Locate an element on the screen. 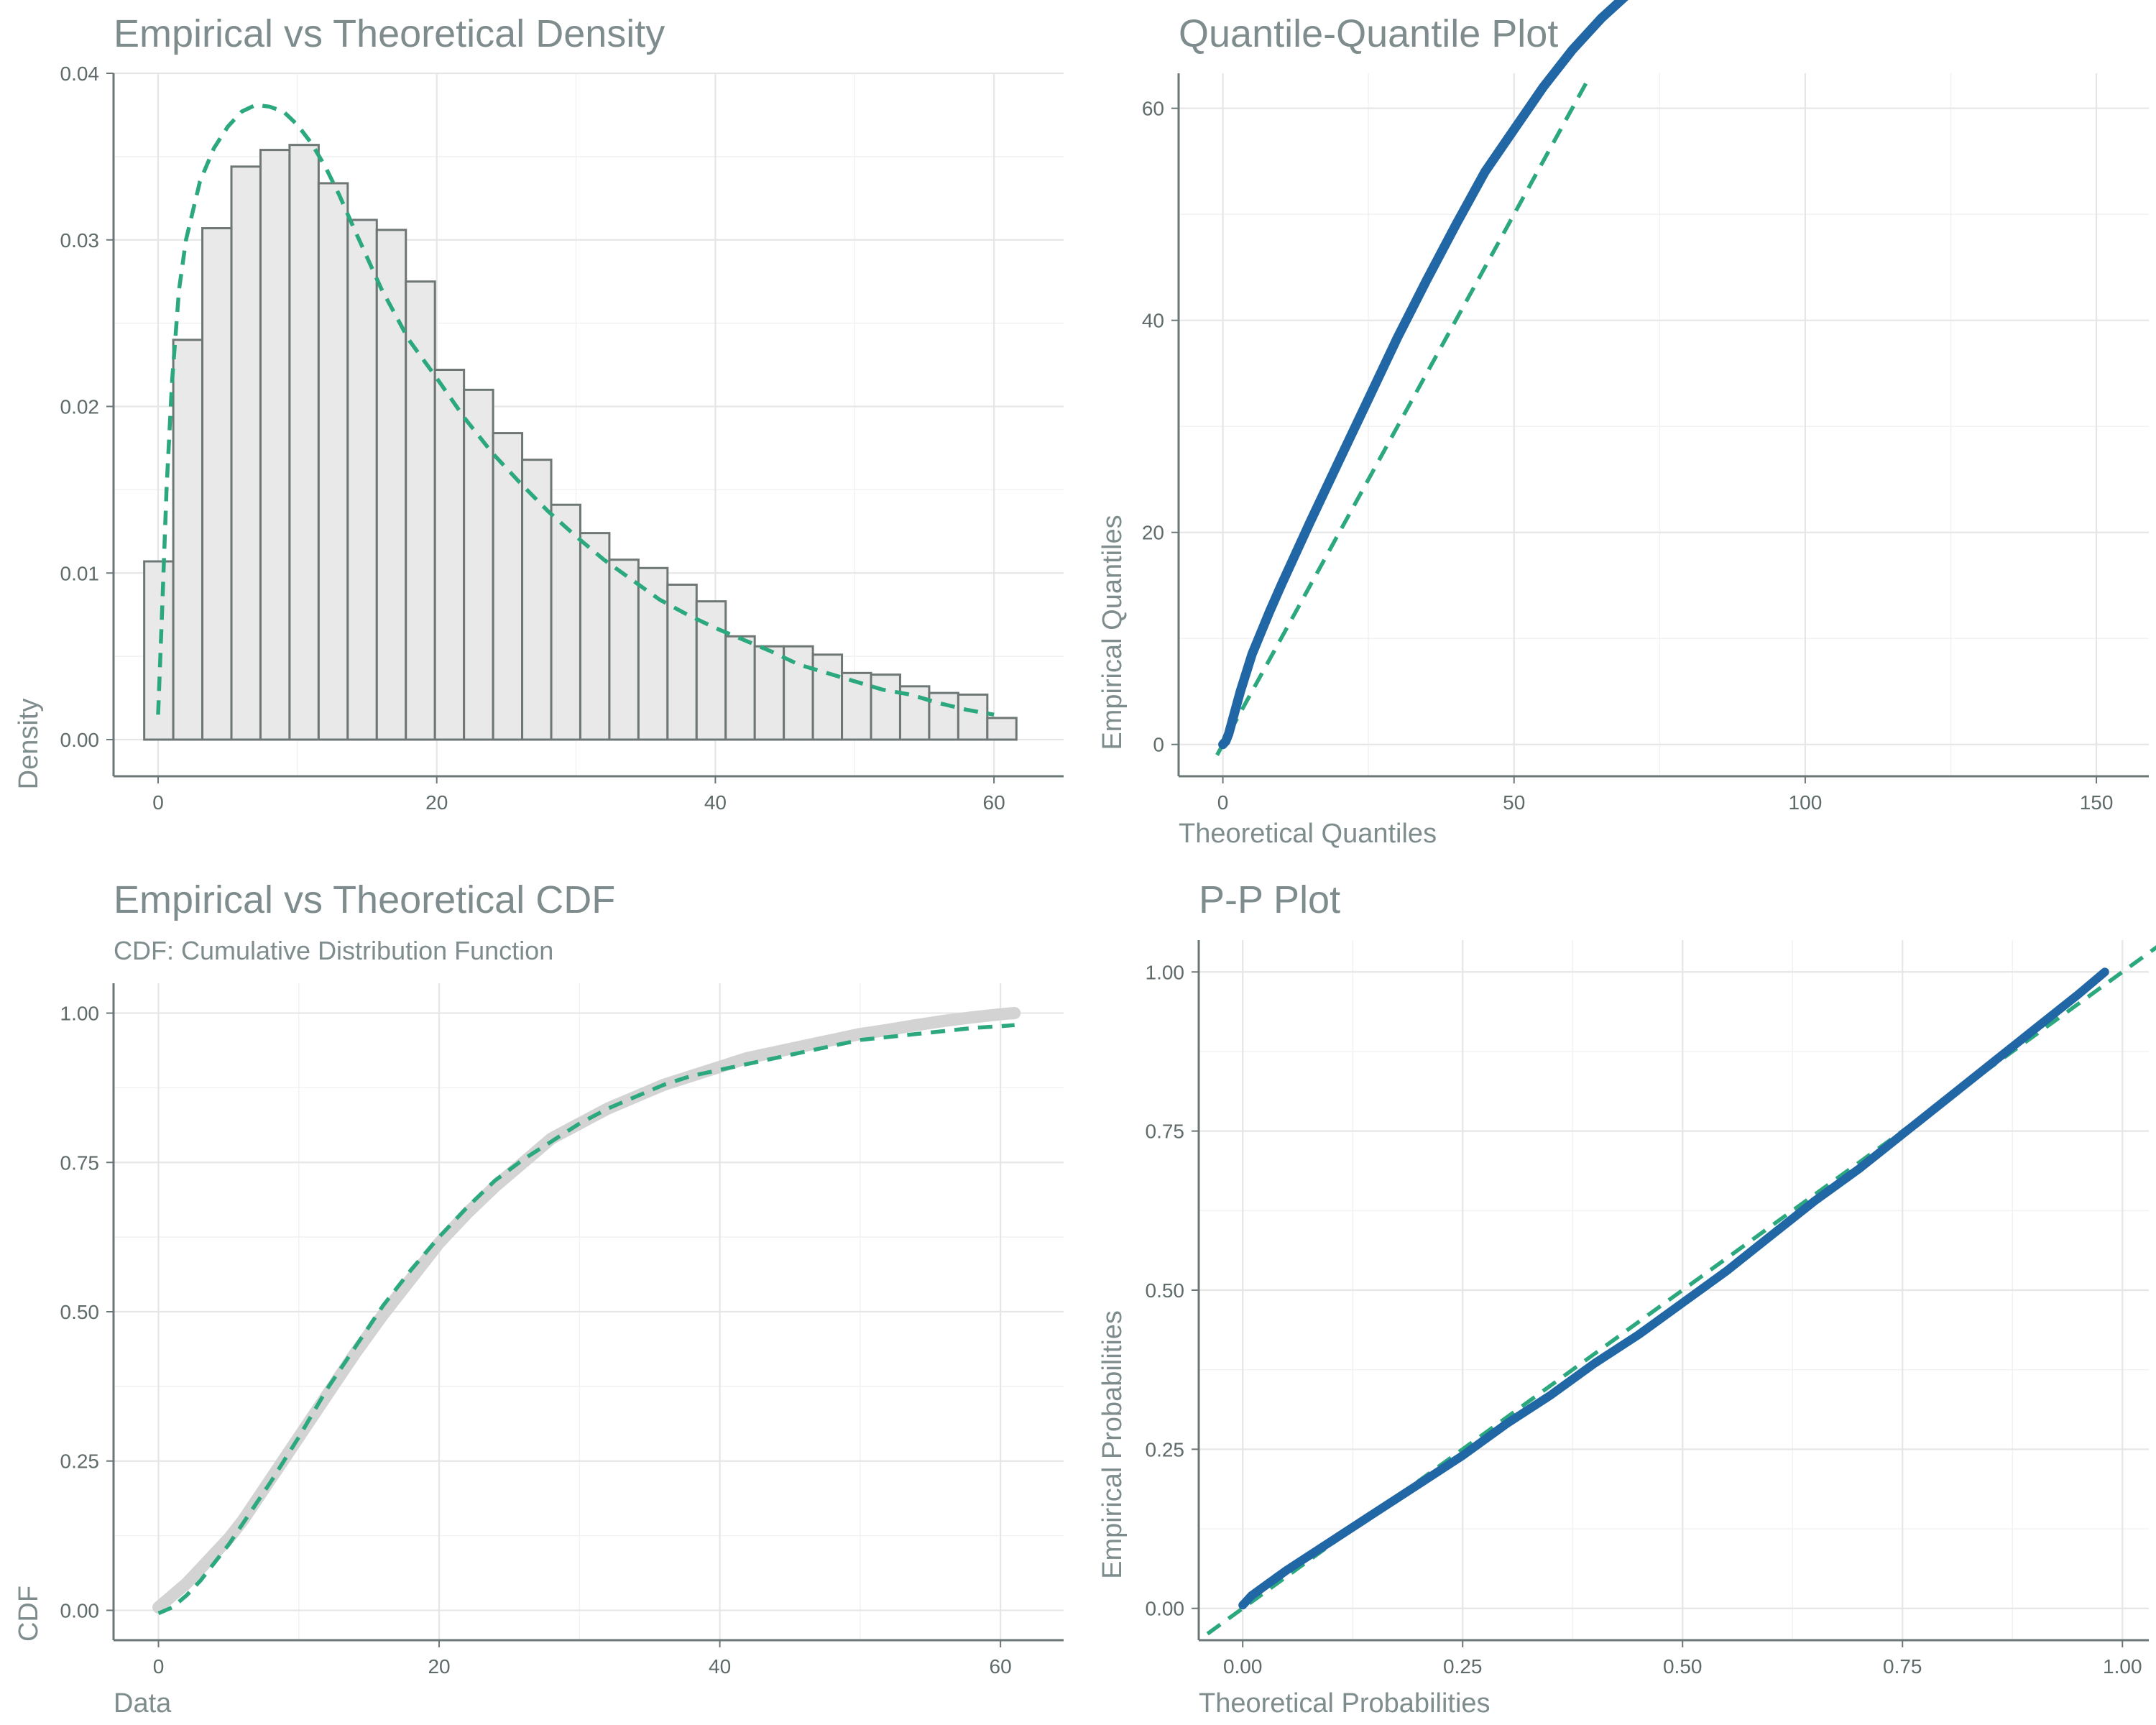 The height and width of the screenshot is (1725, 2156). cdf-empirical-curve is located at coordinates (586, 1310).